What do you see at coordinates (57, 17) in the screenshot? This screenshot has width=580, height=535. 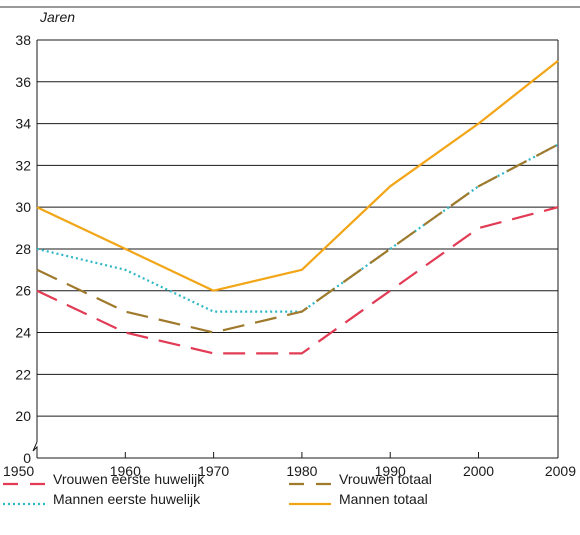 I see `y-axis-unit-label: Jaren` at bounding box center [57, 17].